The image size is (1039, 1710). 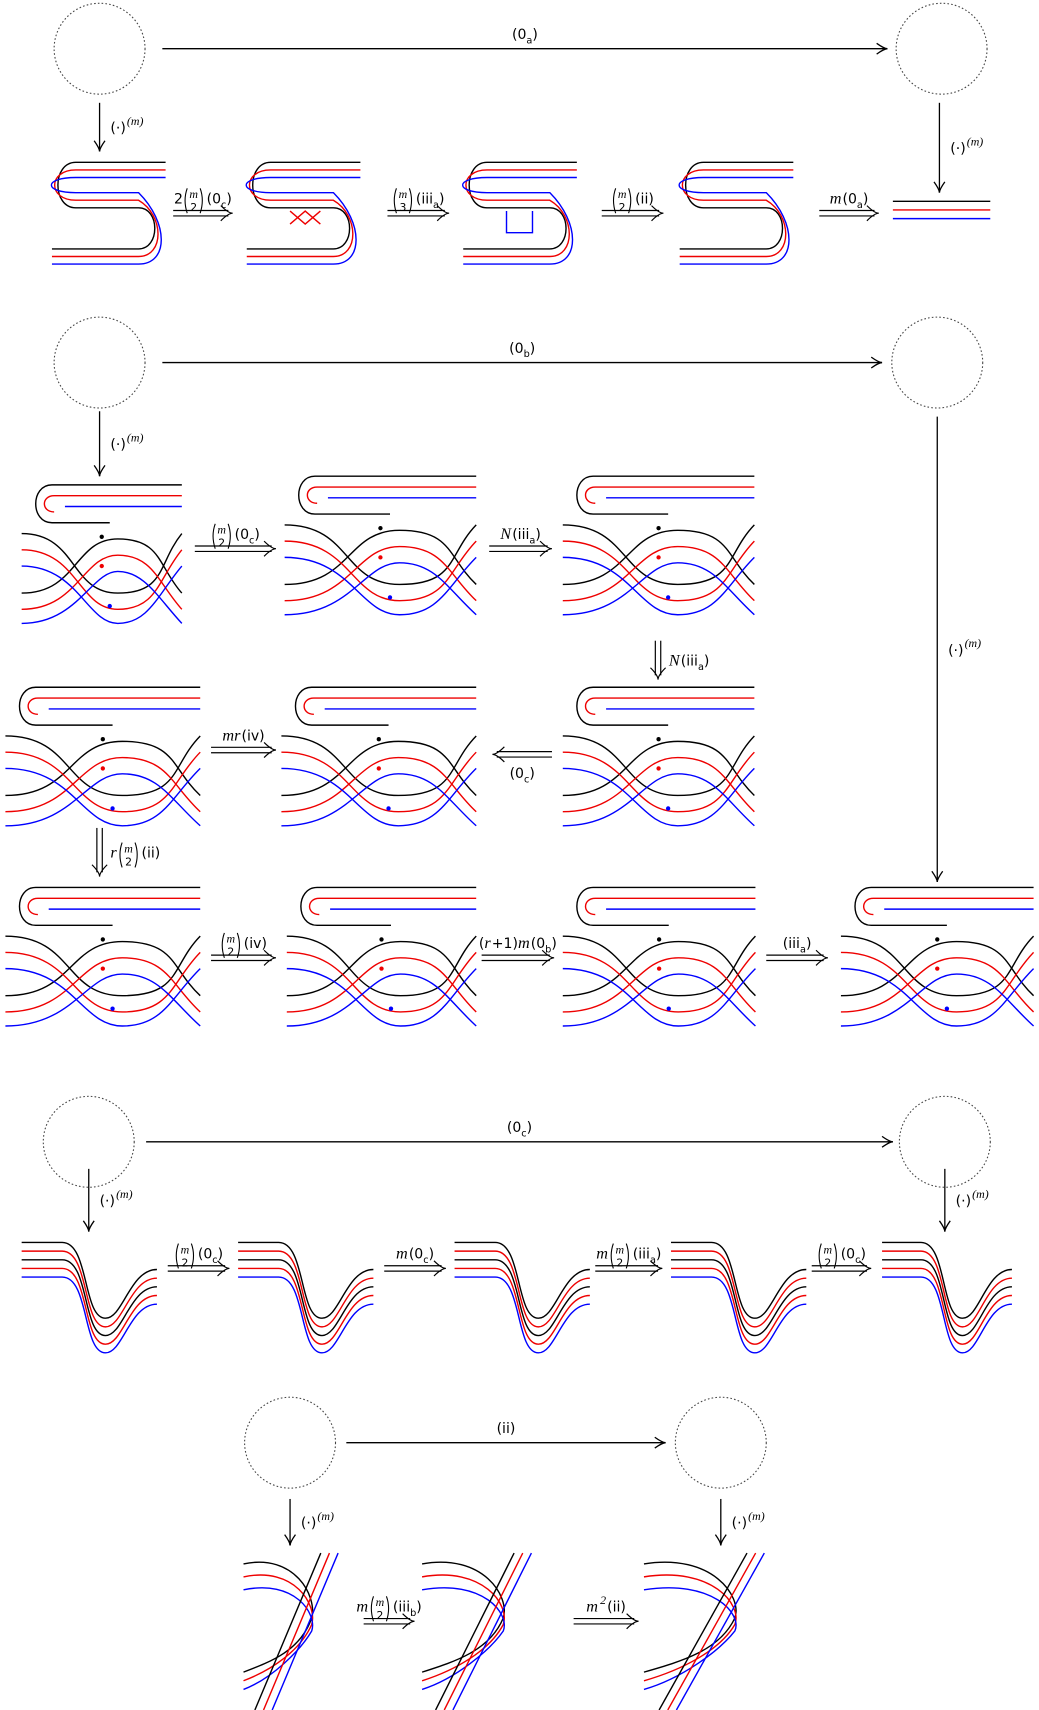 What do you see at coordinates (252, 736) in the screenshot?
I see `label-text: (iv)` at bounding box center [252, 736].